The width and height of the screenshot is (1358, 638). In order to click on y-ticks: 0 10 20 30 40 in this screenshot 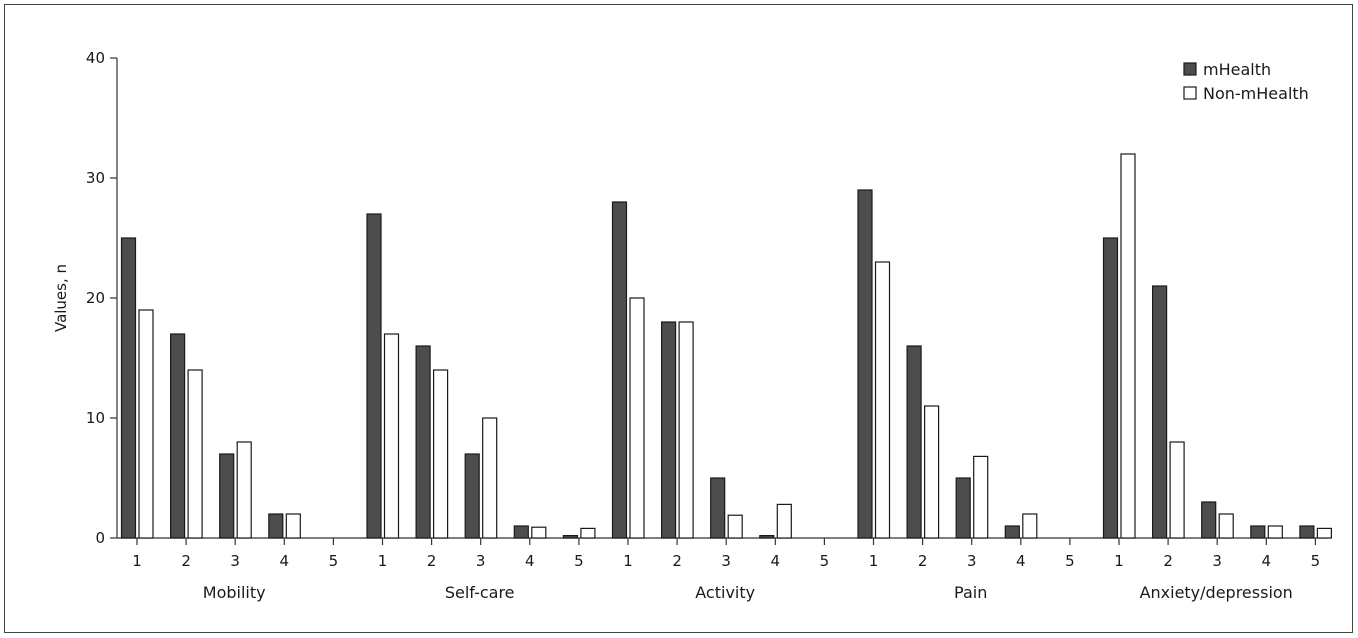, I will do `click(101, 298)`.